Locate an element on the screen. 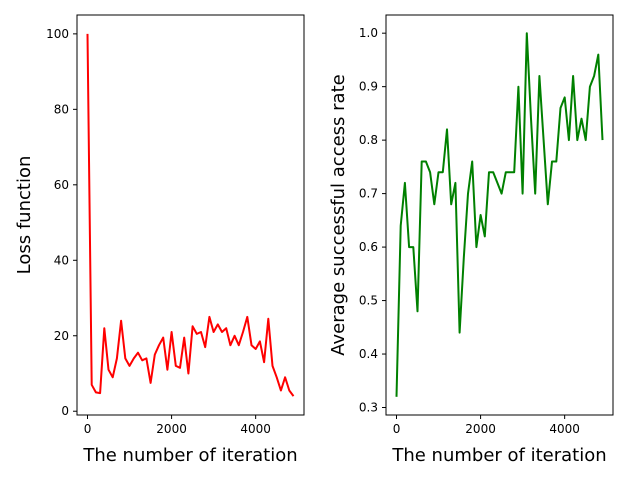  y-tick-label: 0.8 is located at coordinates (368, 140).